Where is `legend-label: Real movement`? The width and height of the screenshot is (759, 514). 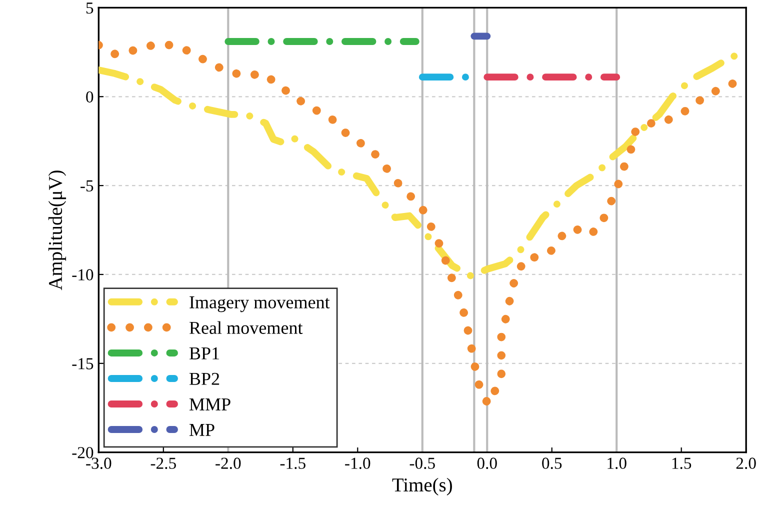 legend-label: Real movement is located at coordinates (246, 327).